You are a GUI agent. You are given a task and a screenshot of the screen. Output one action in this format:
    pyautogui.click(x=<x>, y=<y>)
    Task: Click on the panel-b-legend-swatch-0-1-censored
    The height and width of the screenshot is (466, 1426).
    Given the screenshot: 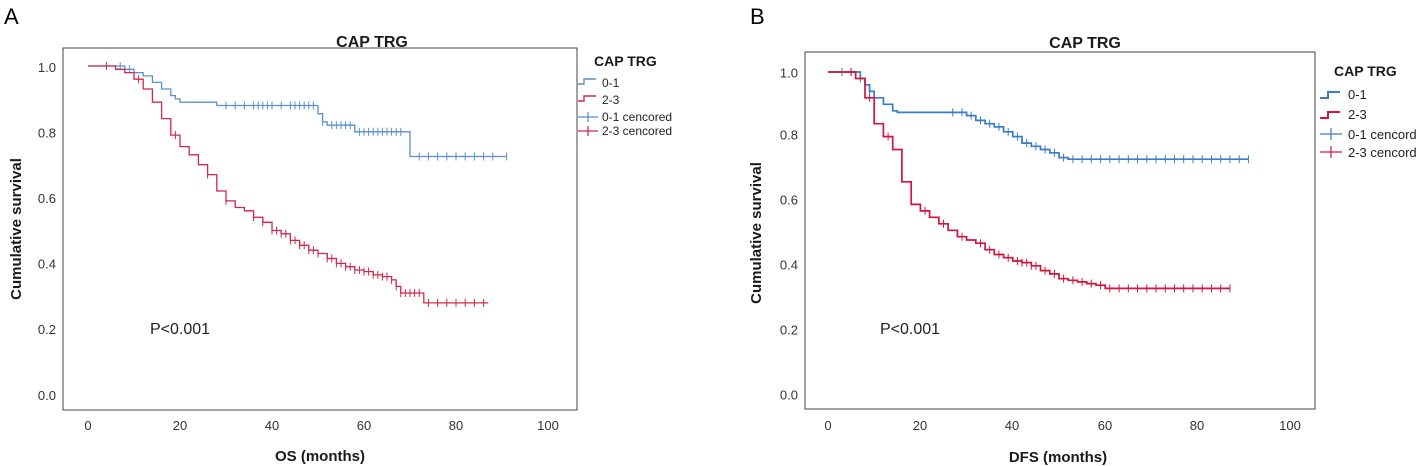 What is the action you would take?
    pyautogui.click(x=1331, y=134)
    